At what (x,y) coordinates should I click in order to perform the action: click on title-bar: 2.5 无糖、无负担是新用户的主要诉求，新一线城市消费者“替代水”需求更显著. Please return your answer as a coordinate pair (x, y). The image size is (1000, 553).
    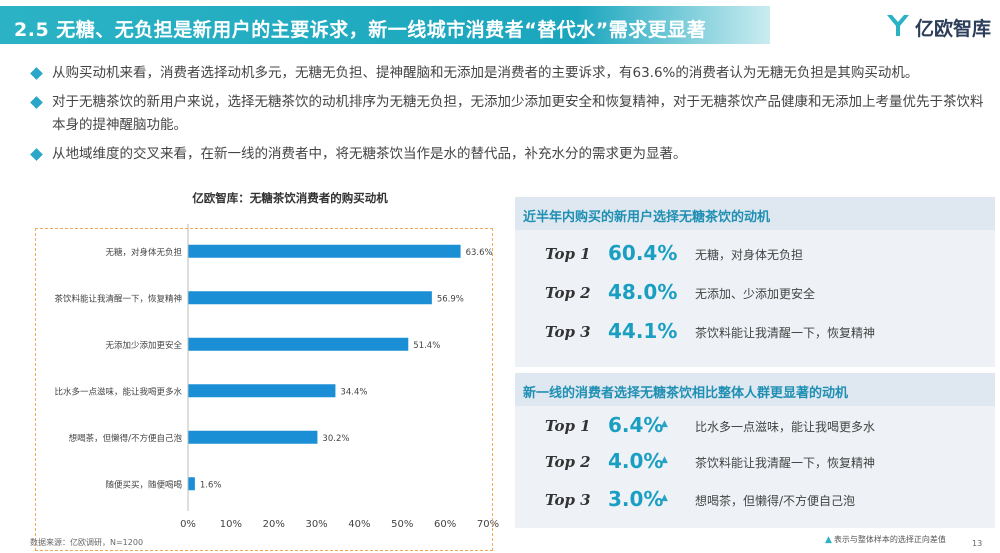
    Looking at the image, I should click on (385, 25).